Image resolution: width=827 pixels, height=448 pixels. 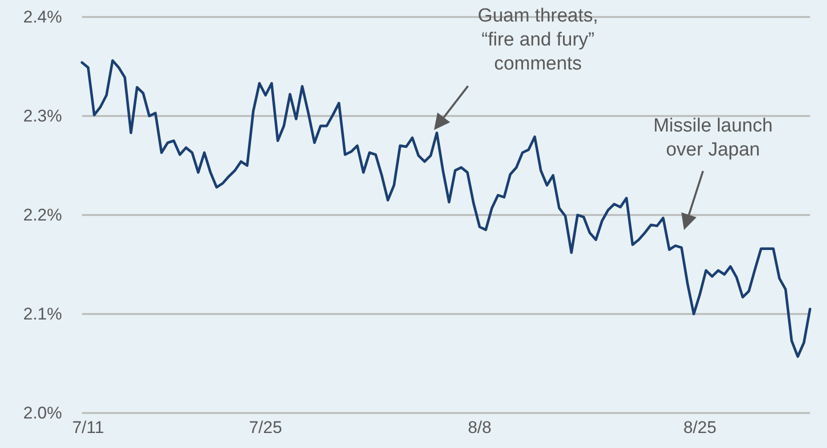 I want to click on y-tick-label: 2.4%, so click(x=42, y=17).